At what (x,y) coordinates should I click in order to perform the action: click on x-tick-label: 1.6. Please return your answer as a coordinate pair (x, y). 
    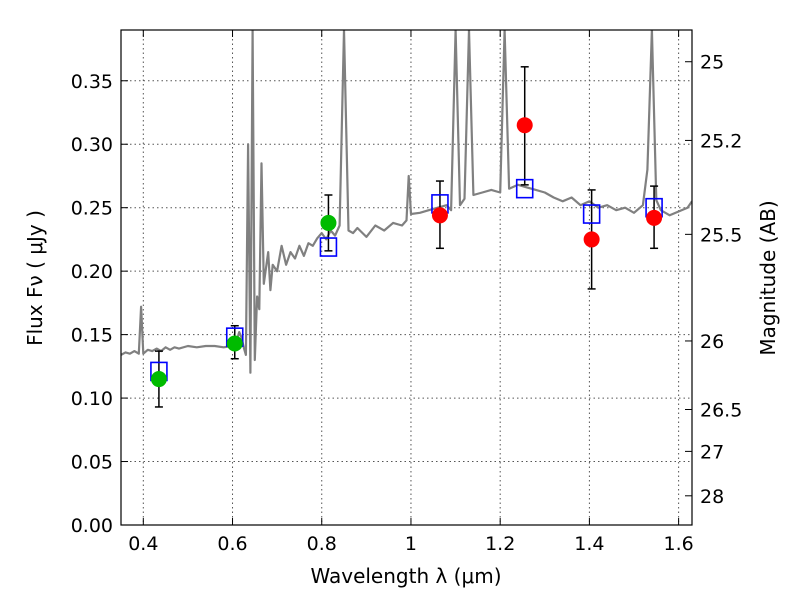
    Looking at the image, I should click on (679, 544).